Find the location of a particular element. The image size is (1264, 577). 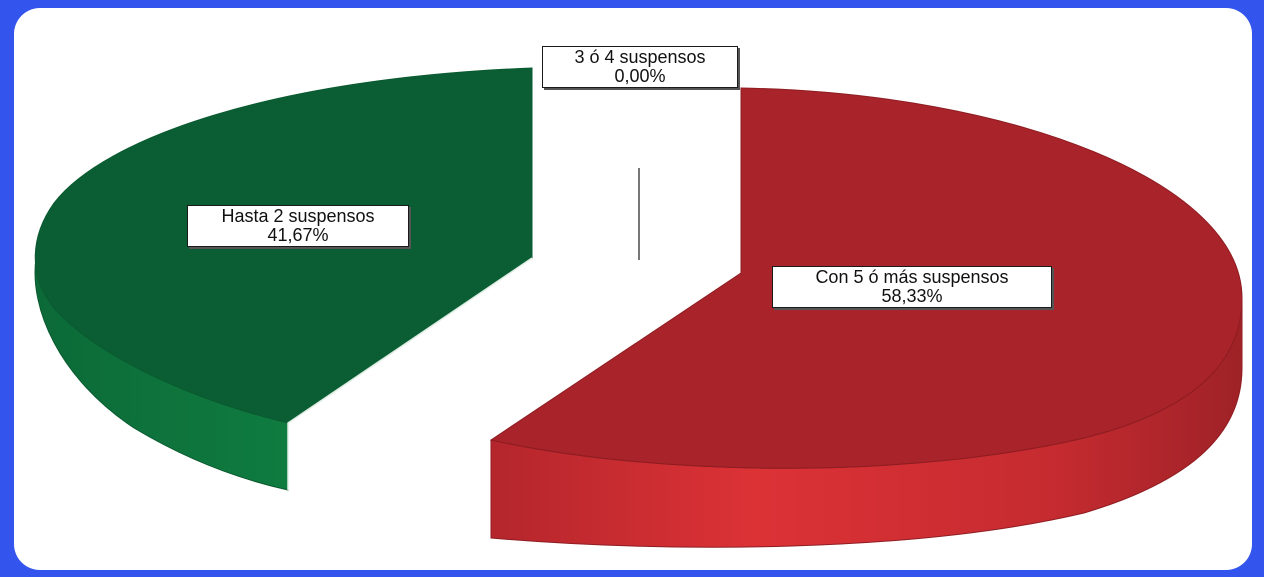

label-hasta-2-percent: 41,67% is located at coordinates (298, 235).